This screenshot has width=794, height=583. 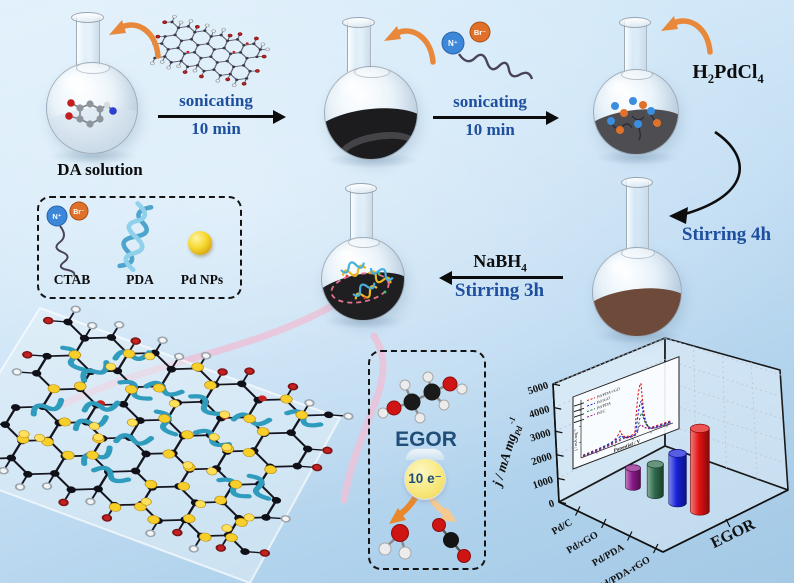 I want to click on bar-top-Pd/PDA, so click(x=677, y=453).